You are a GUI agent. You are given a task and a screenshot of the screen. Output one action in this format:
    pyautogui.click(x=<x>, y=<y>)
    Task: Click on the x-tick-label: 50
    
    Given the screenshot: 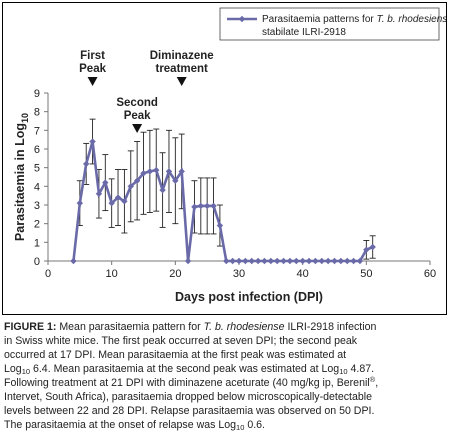 What is the action you would take?
    pyautogui.click(x=366, y=274)
    